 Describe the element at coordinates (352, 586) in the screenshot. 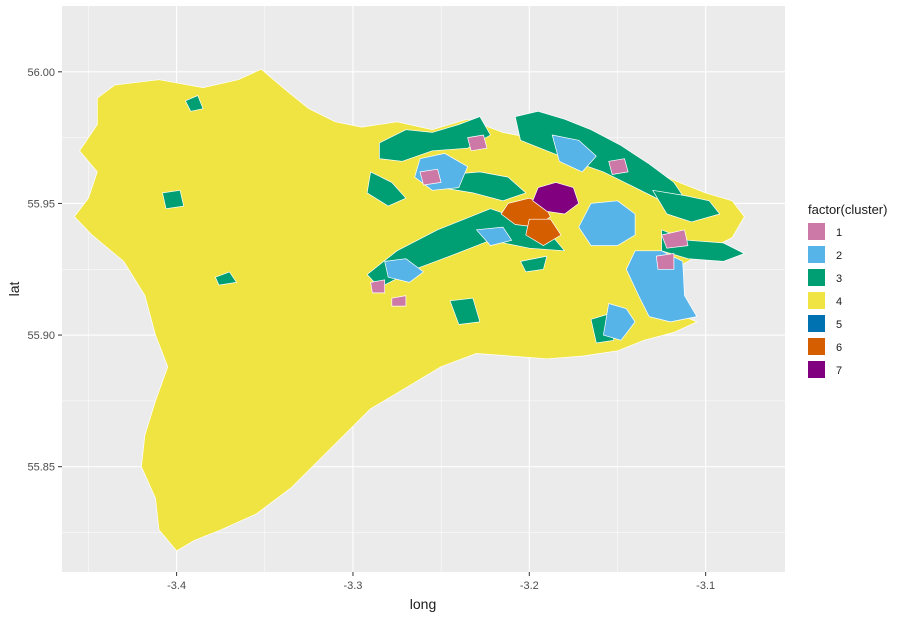

I see `x-tick-label: -3.3` at that location.